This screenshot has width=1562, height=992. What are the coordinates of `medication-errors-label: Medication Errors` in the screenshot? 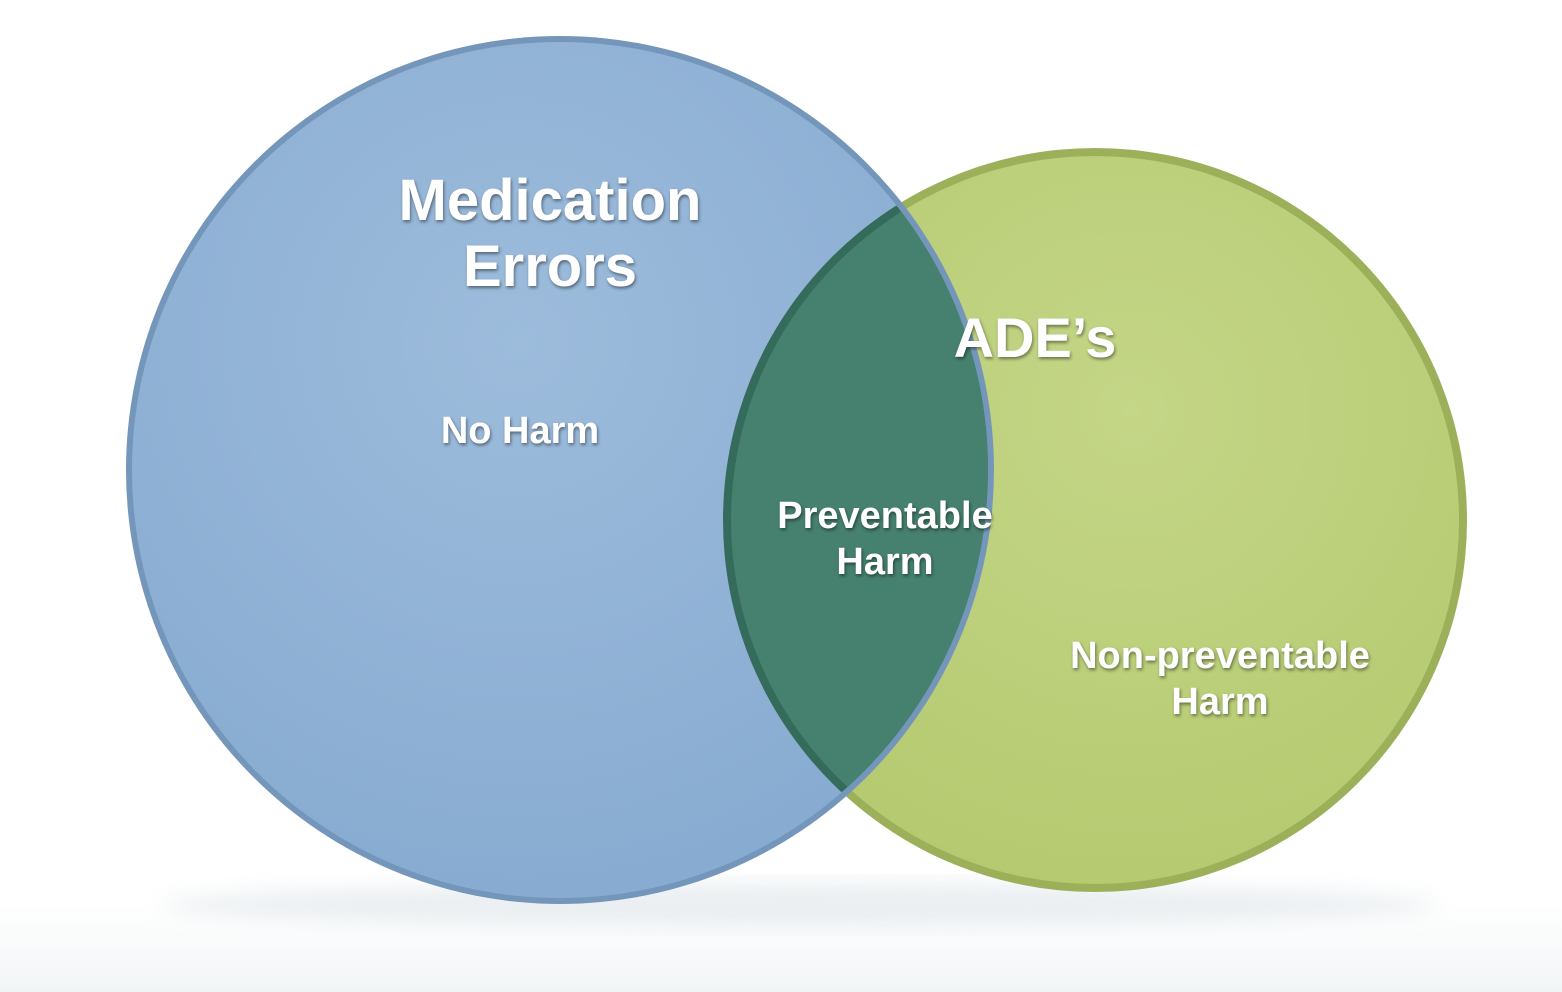 It's located at (550, 233).